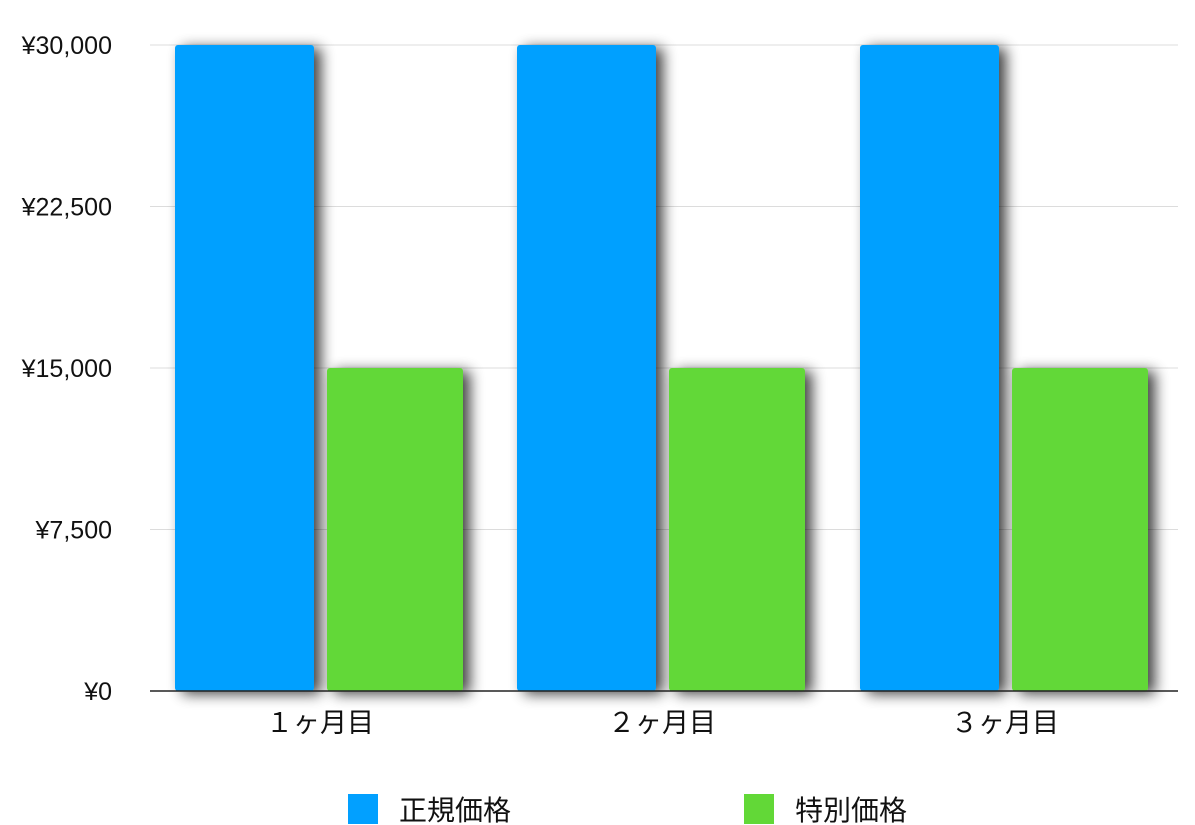  Describe the element at coordinates (320, 723) in the screenshot. I see `x-tick-label: １ヶ月目` at that location.